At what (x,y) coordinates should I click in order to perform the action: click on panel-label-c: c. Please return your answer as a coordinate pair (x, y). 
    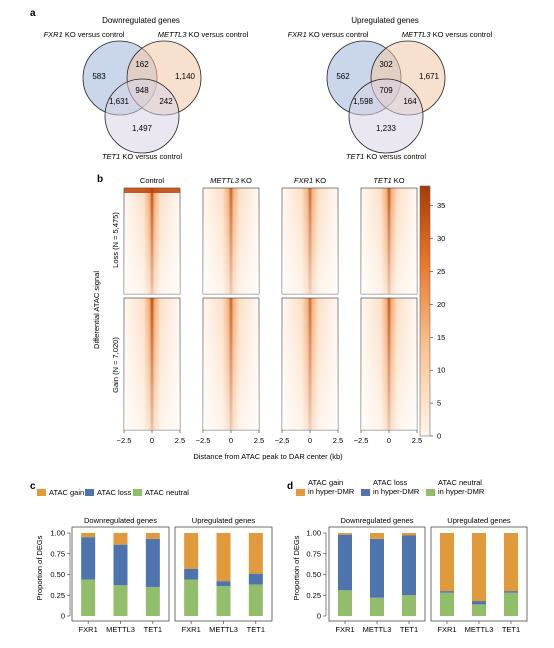
    Looking at the image, I should click on (33, 486).